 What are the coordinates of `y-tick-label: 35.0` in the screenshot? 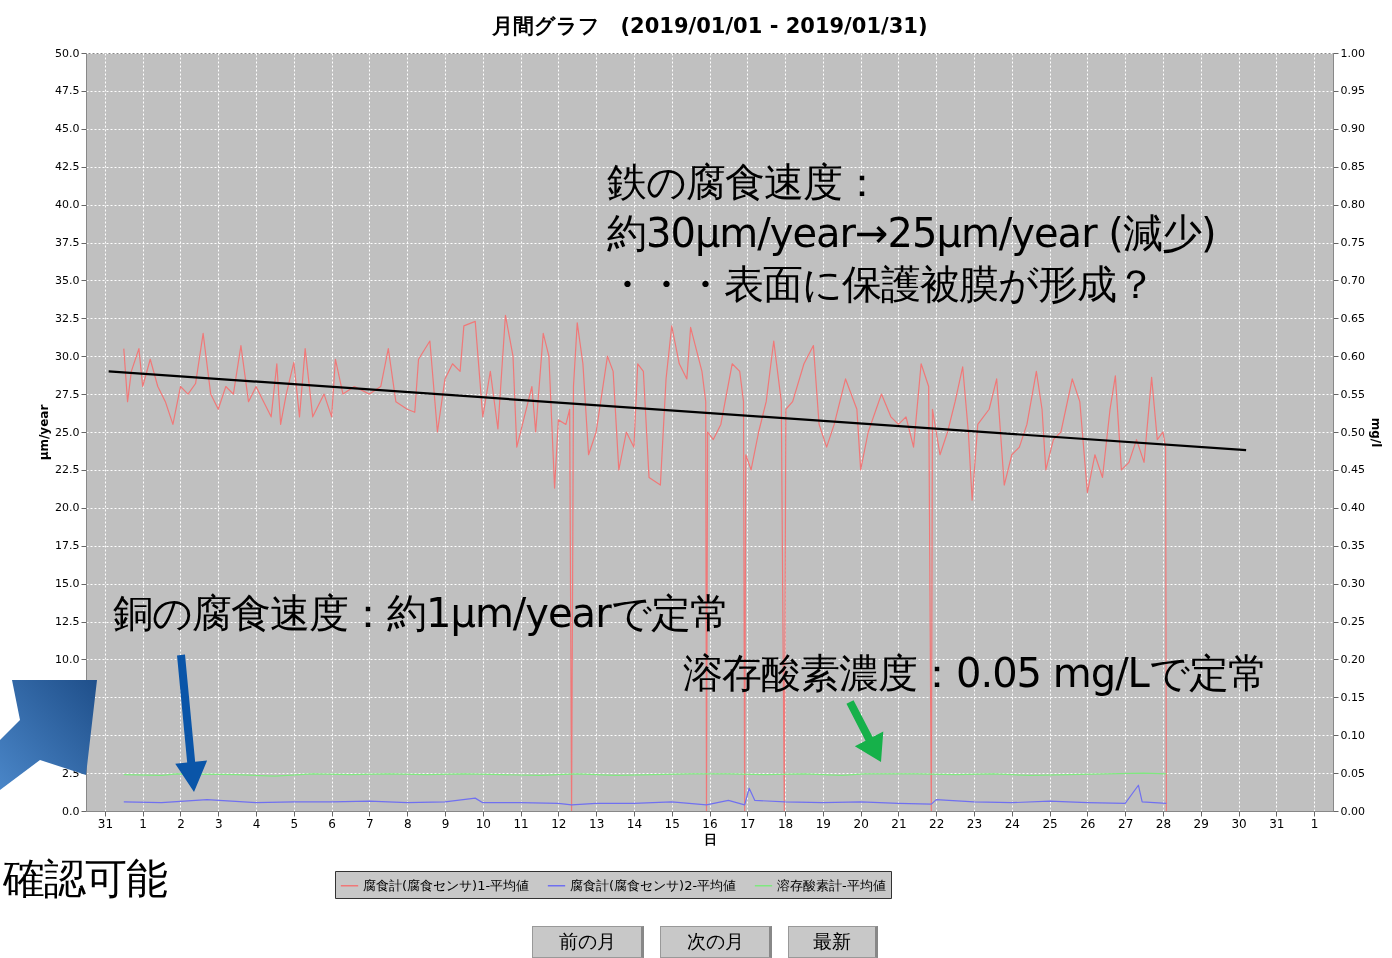 It's located at (67, 280).